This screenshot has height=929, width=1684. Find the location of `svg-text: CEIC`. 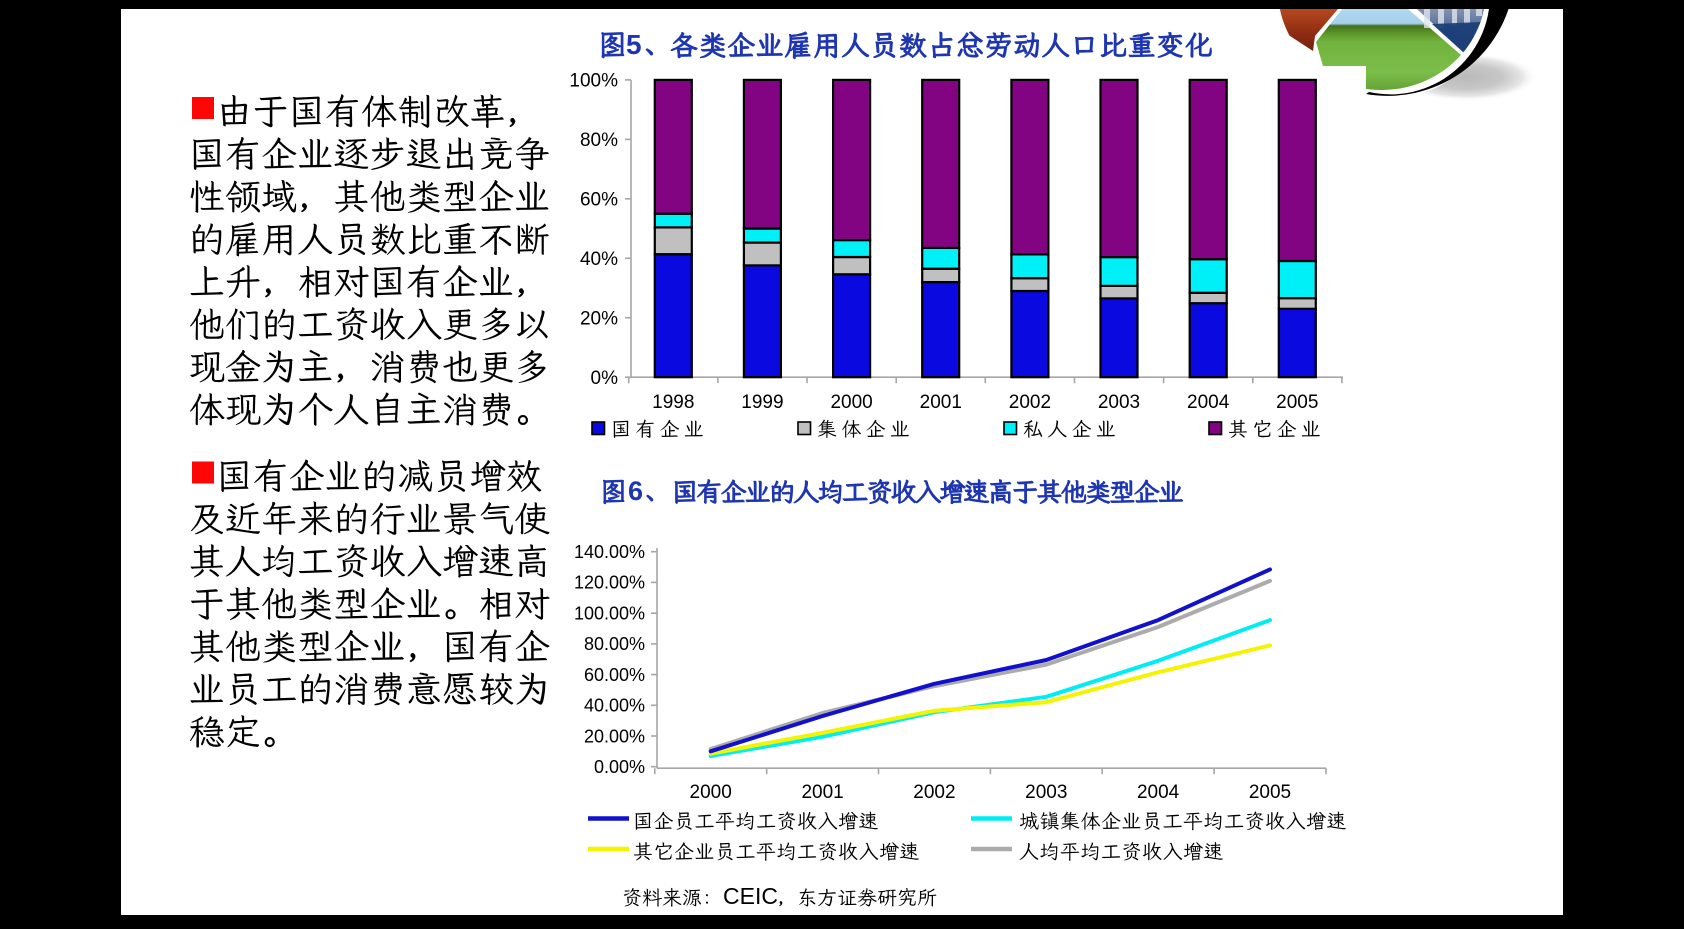

svg-text: CEIC is located at coordinates (750, 896).